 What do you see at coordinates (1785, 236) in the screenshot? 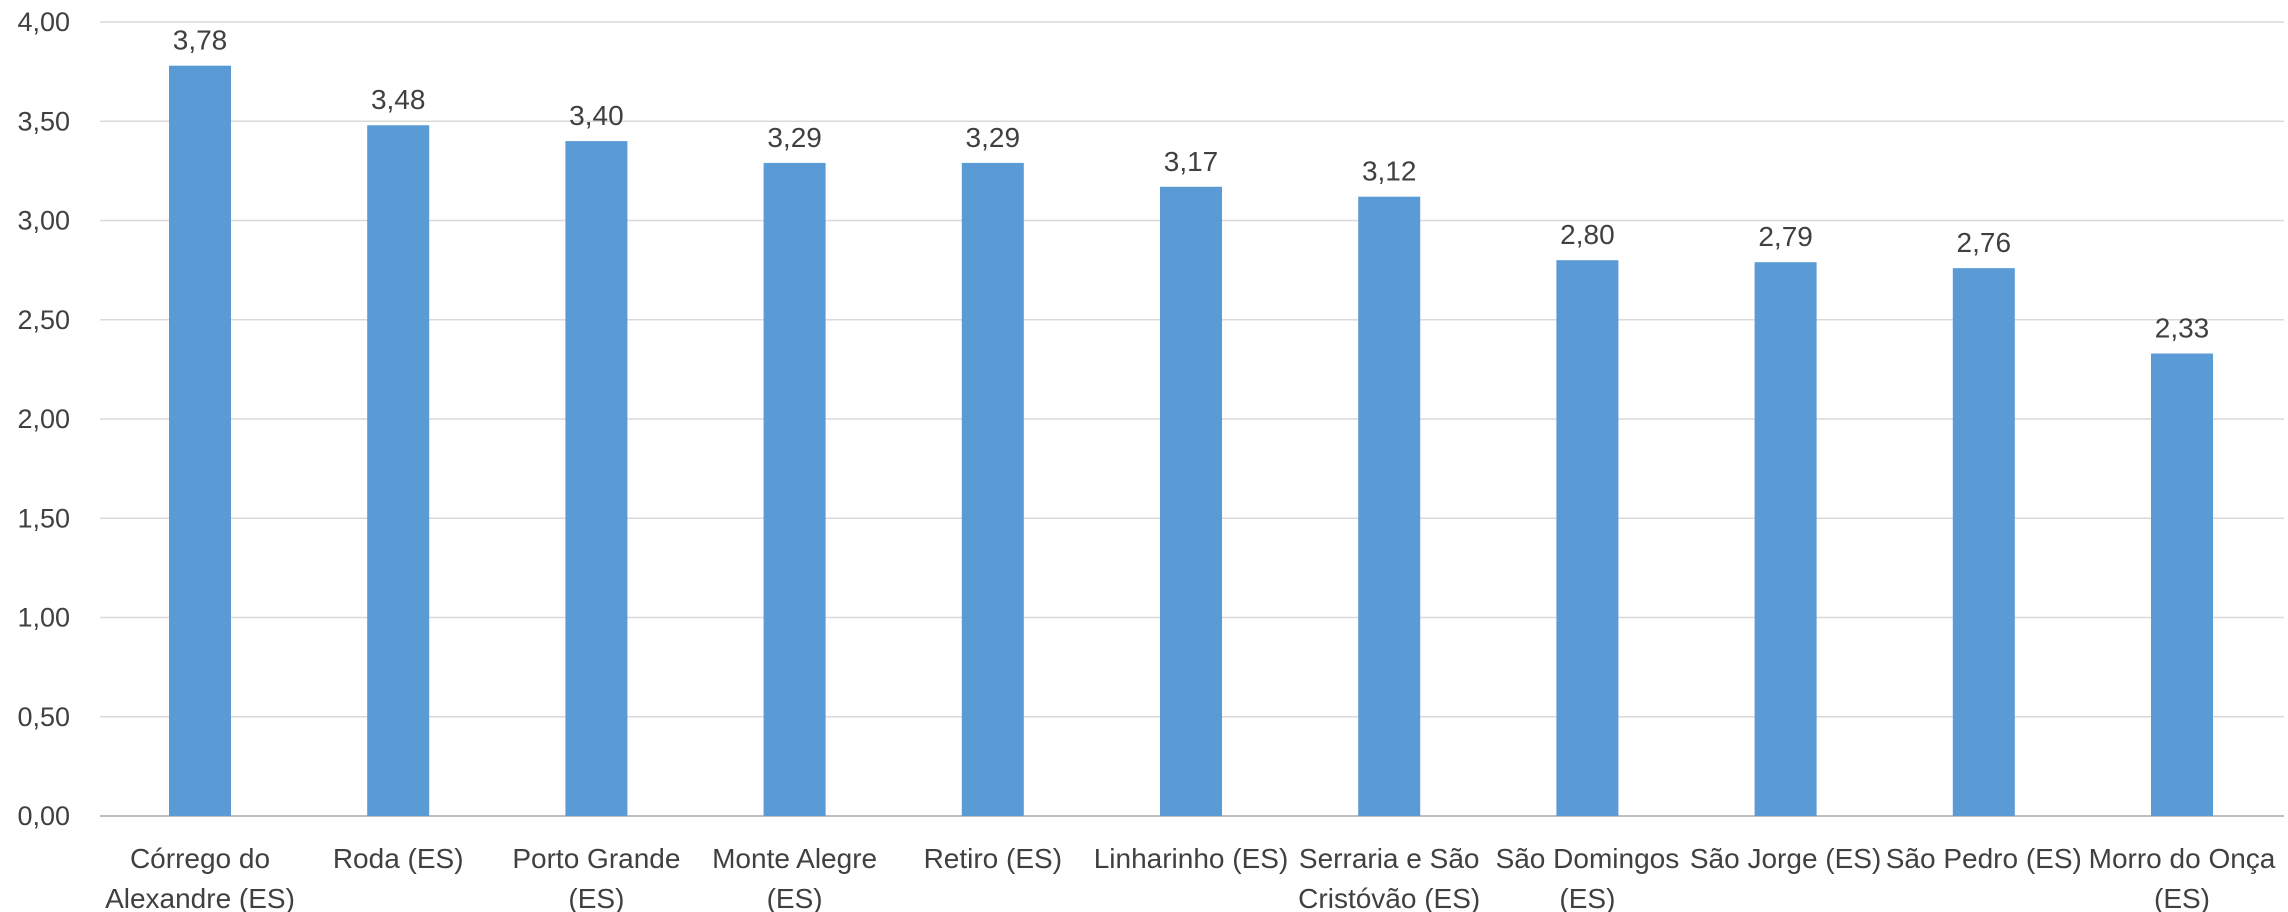
I see `data-label: 2,79` at bounding box center [1785, 236].